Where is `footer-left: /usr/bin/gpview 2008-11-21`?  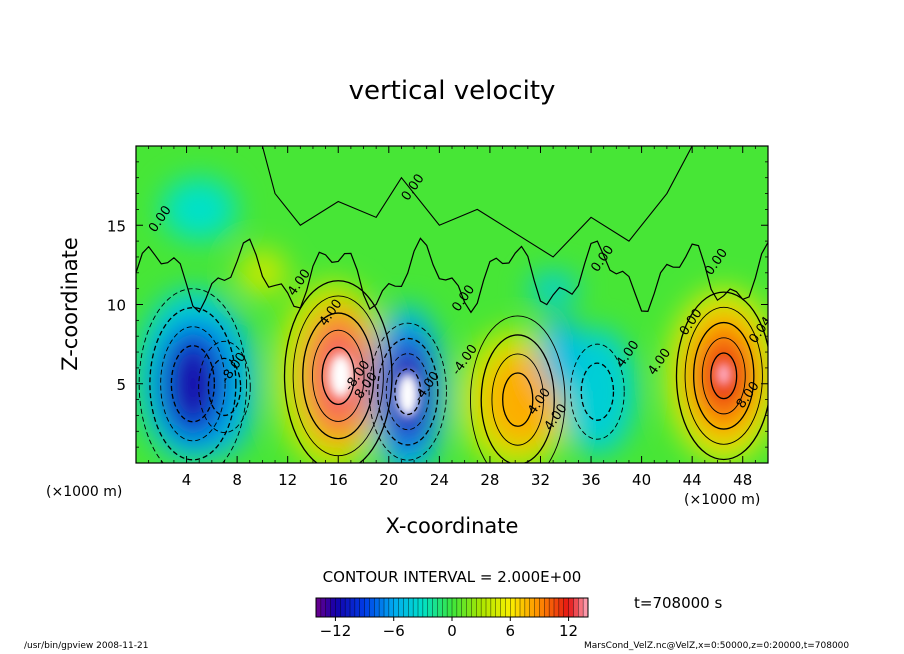
footer-left: /usr/bin/gpview 2008-11-21 is located at coordinates (86, 646).